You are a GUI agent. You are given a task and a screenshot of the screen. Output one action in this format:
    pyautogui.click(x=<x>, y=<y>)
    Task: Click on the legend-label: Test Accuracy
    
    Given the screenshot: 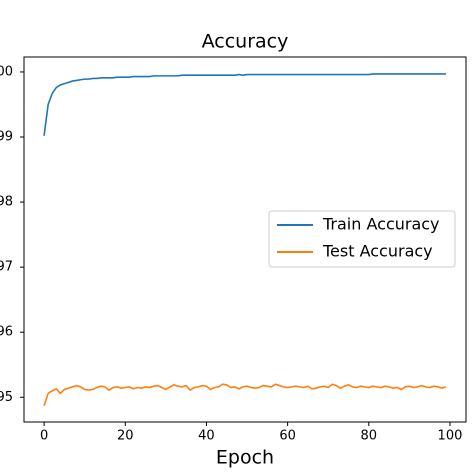 What is the action you would take?
    pyautogui.click(x=377, y=251)
    